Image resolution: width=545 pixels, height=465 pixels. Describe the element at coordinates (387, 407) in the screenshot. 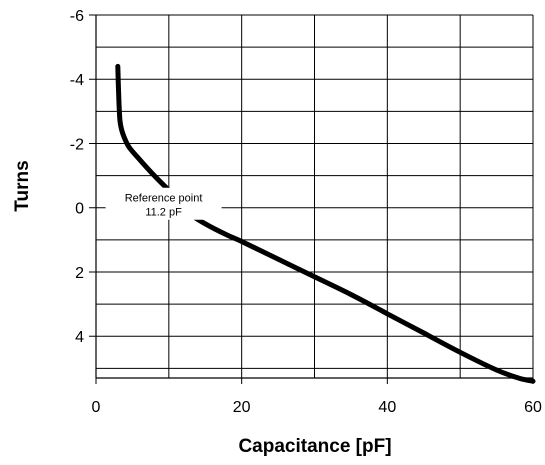

I see `x-tick-label: 40` at that location.